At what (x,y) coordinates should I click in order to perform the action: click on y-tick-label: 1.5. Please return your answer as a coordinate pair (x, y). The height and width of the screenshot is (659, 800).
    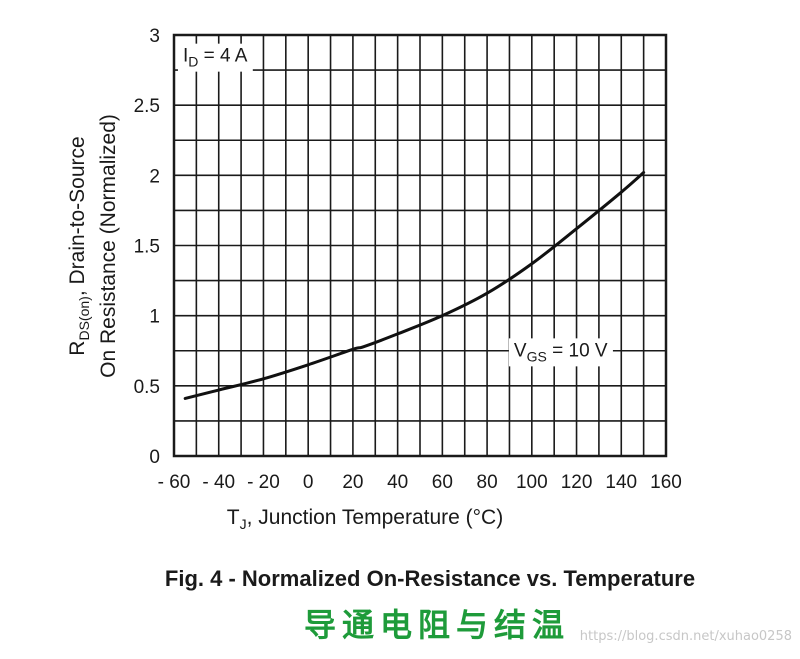
    Looking at the image, I should click on (147, 247).